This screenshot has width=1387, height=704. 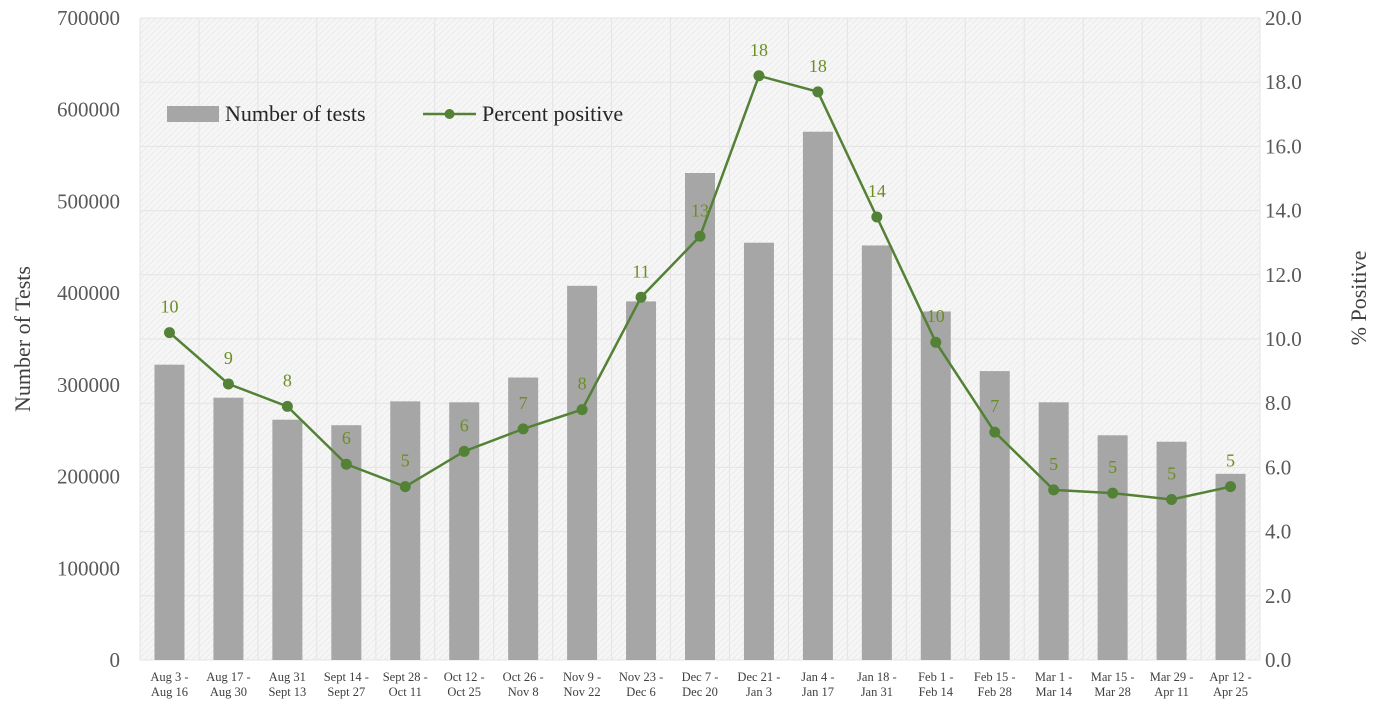 What do you see at coordinates (582, 684) in the screenshot?
I see `x-tick-label: Nov 9 -Nov 22` at bounding box center [582, 684].